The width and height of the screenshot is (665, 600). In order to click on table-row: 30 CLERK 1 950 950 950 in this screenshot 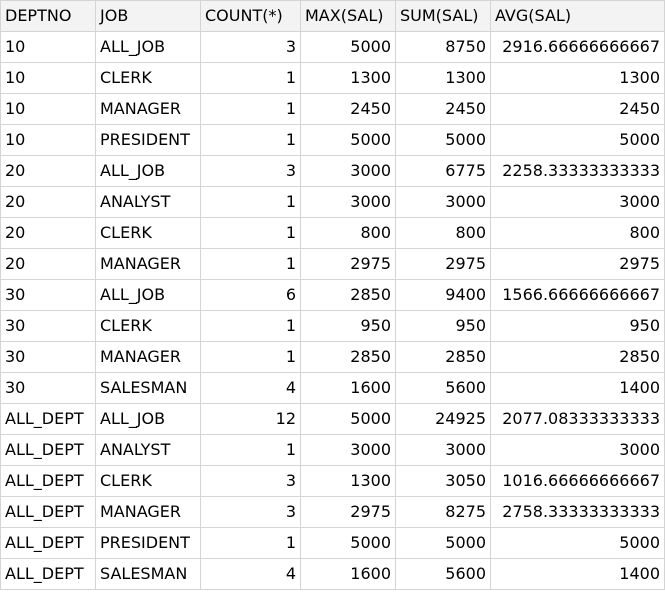, I will do `click(332, 326)`.